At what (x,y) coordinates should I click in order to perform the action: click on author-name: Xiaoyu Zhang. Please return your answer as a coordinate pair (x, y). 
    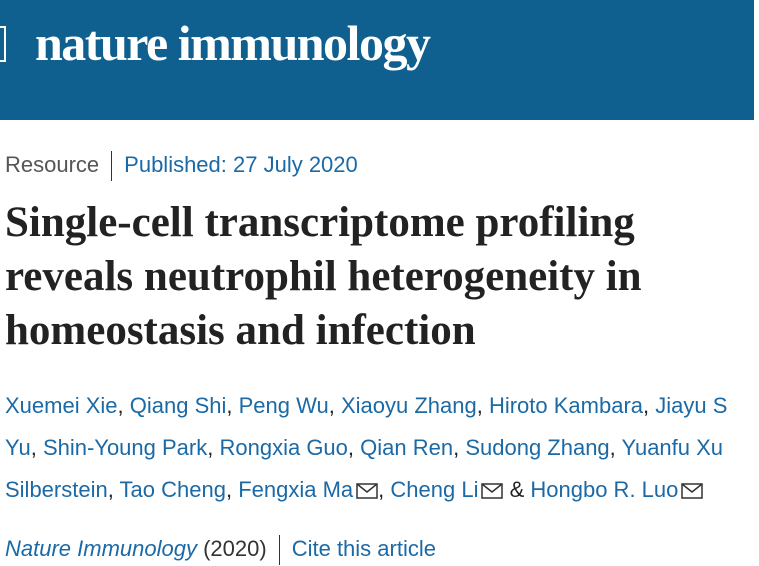
    Looking at the image, I should click on (408, 405).